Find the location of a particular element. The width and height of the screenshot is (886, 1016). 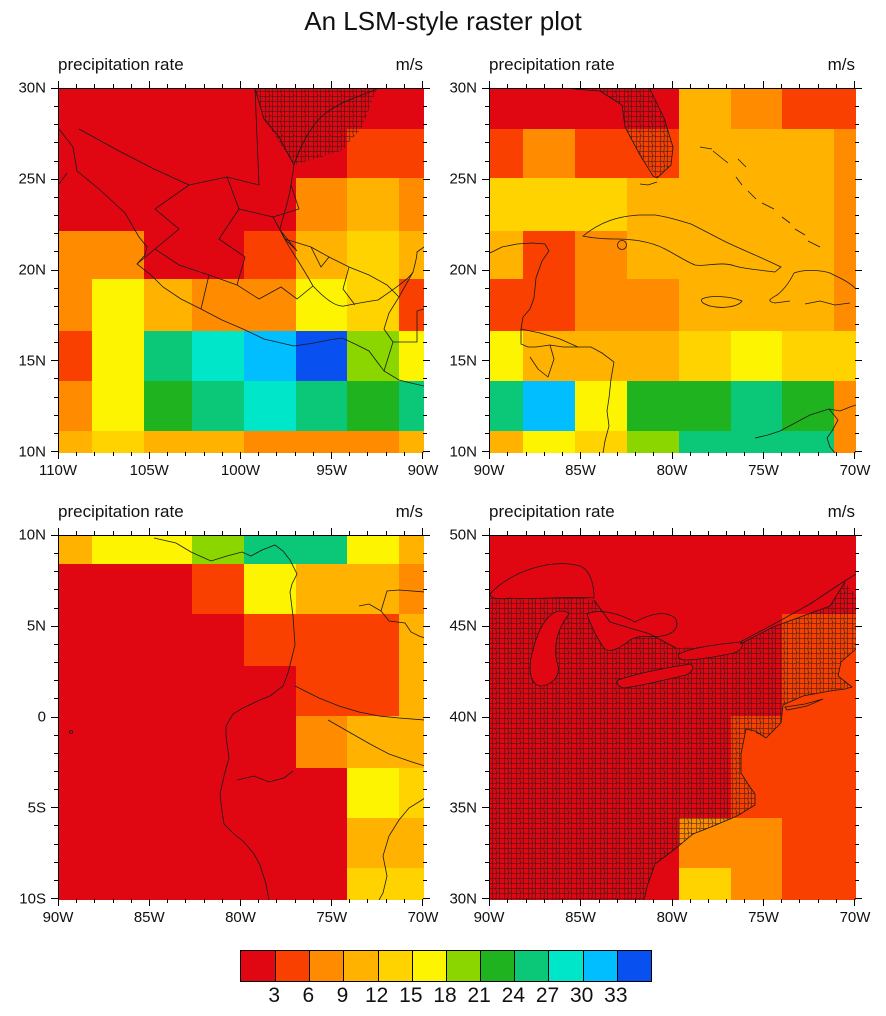

colorbar-box is located at coordinates (463, 966).